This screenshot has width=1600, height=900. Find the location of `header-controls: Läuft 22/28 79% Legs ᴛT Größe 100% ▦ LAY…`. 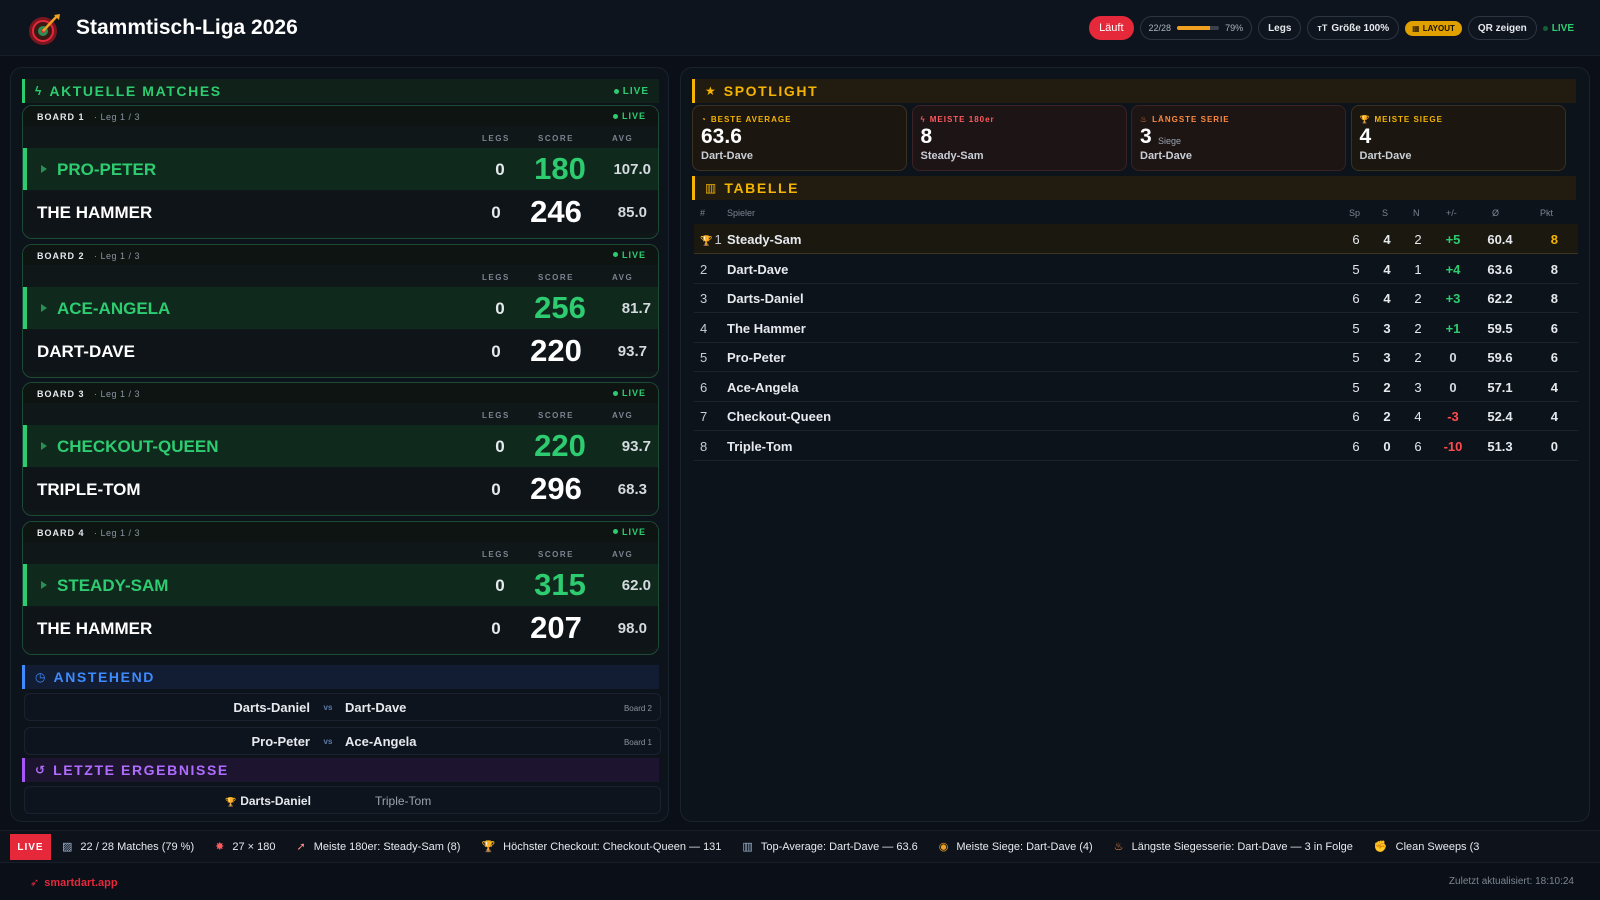

header-controls: Läuft 22/28 79% Legs ᴛT Größe 100% ▦ LAY… is located at coordinates (1331, 28).